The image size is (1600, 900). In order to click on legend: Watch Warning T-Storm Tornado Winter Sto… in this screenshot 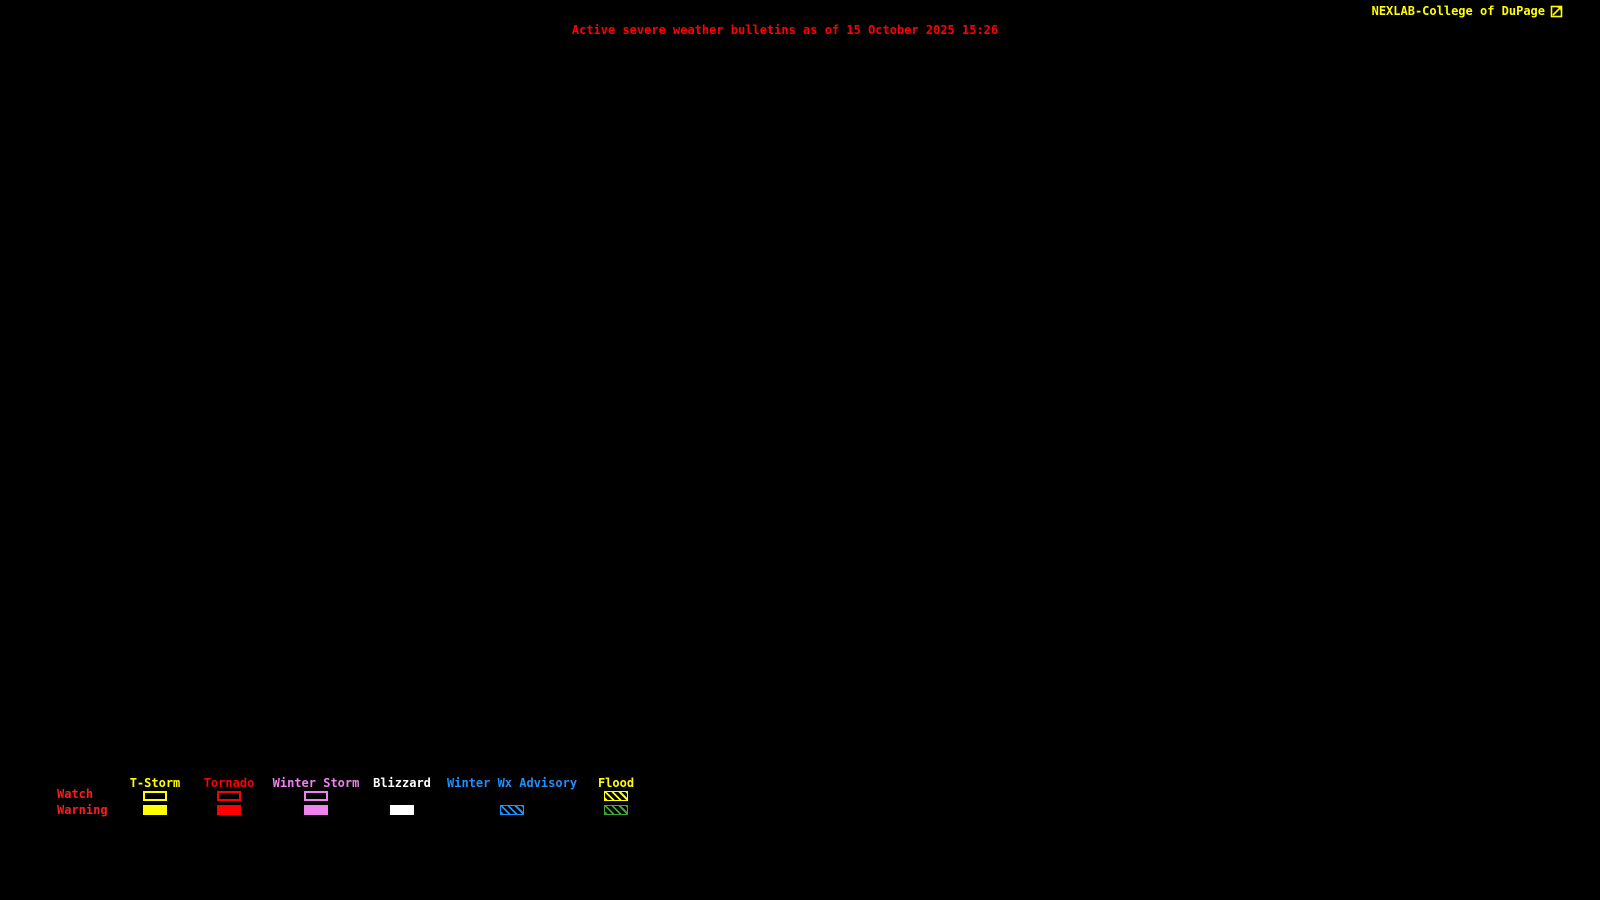, I will do `click(350, 799)`.